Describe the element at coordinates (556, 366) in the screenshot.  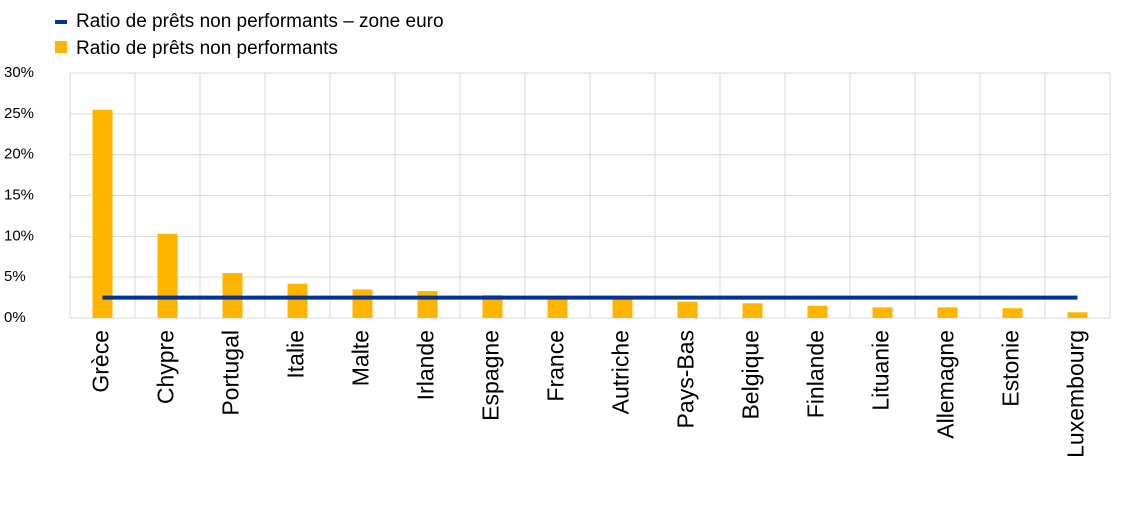
I see `x-tick-label: France` at that location.